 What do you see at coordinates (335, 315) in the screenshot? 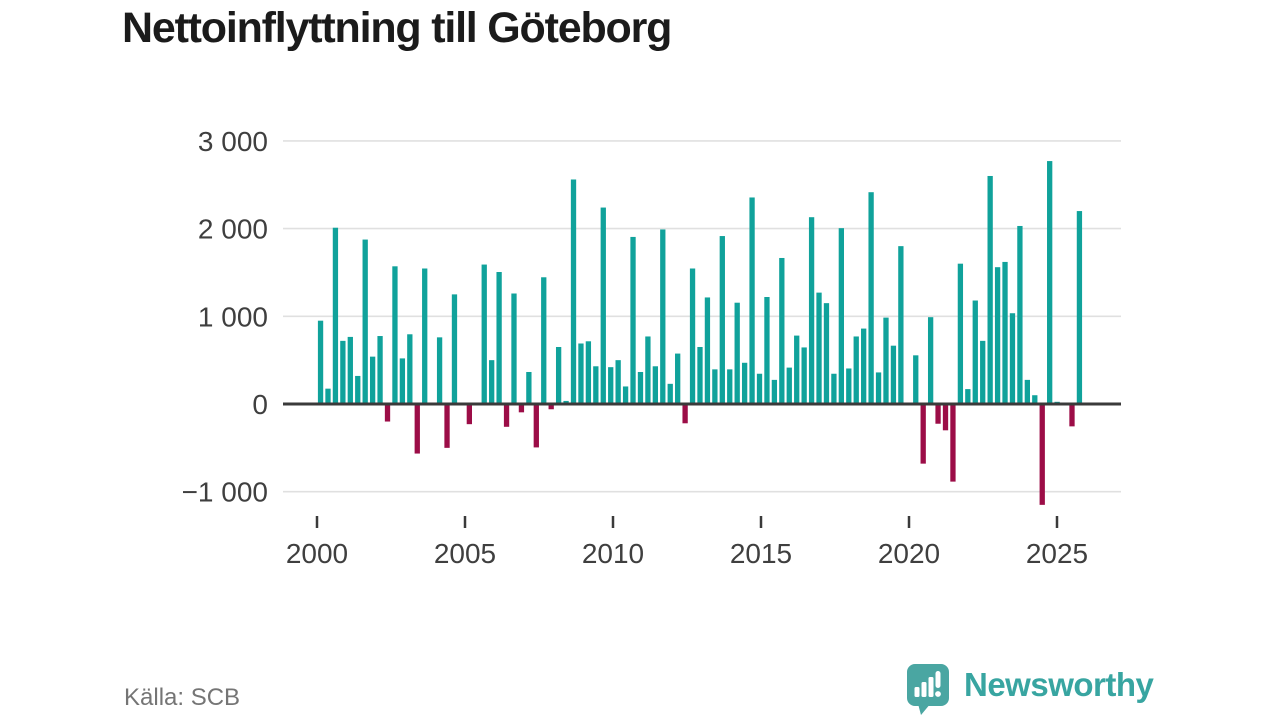
I see `bar-2000-q3` at bounding box center [335, 315].